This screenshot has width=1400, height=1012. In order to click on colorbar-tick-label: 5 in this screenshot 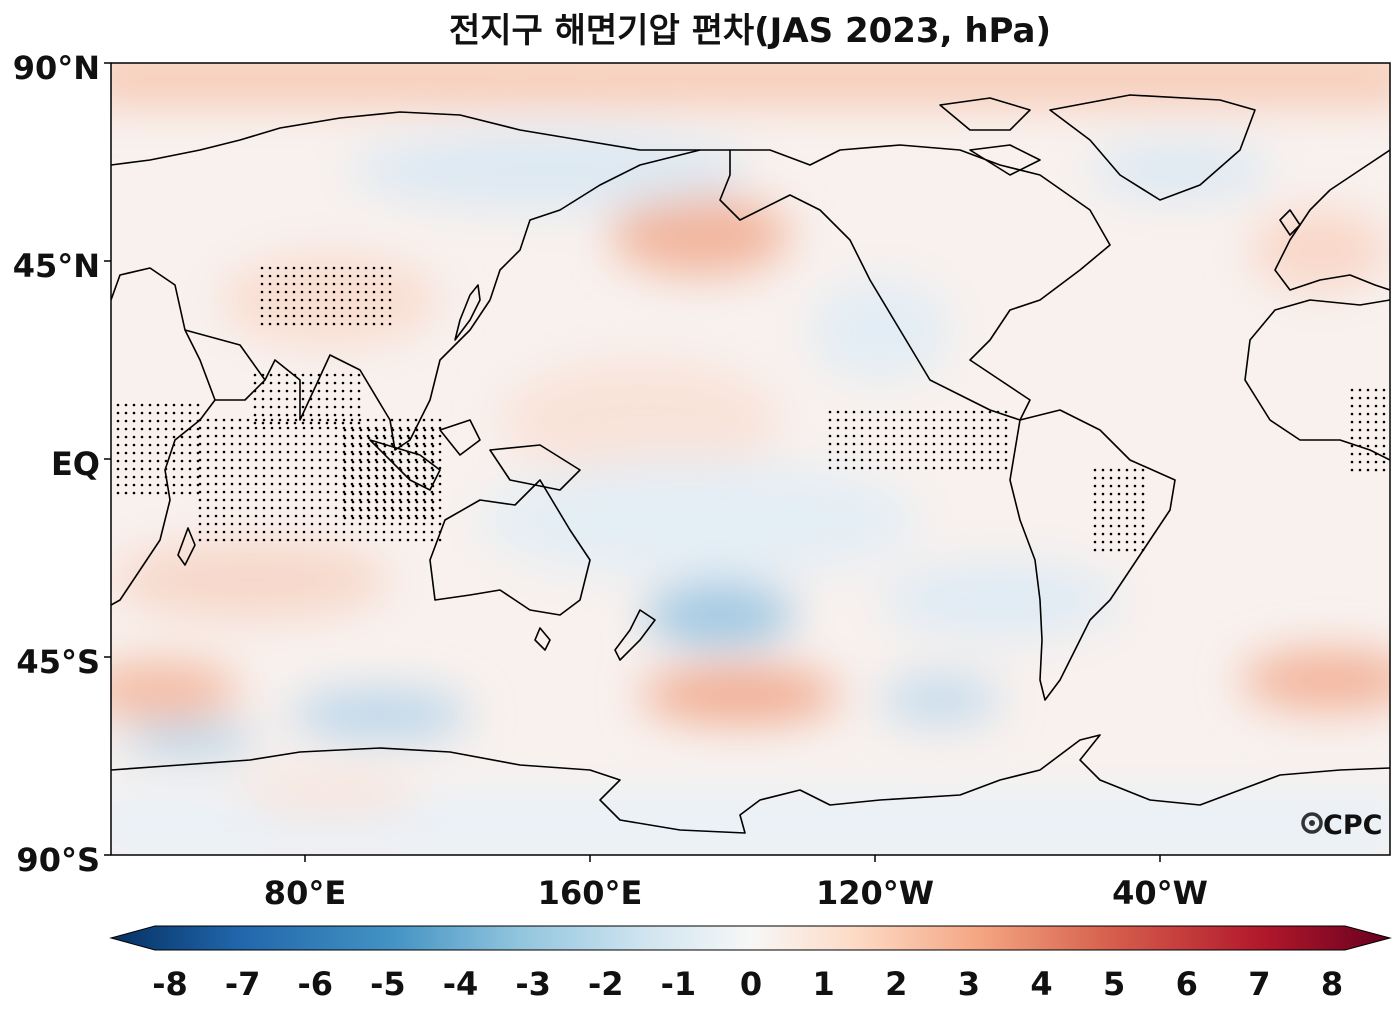, I will do `click(1114, 984)`.